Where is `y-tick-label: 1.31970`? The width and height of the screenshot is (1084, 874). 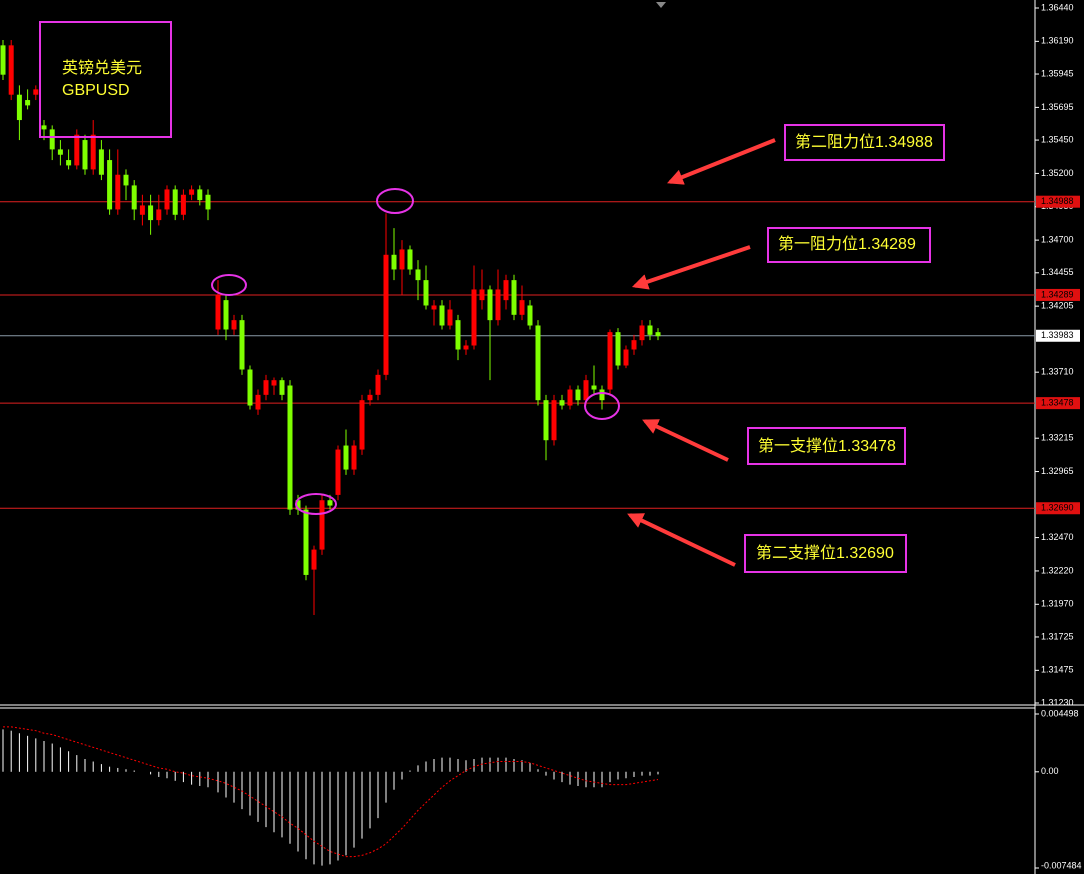 y-tick-label: 1.31970 is located at coordinates (1057, 604).